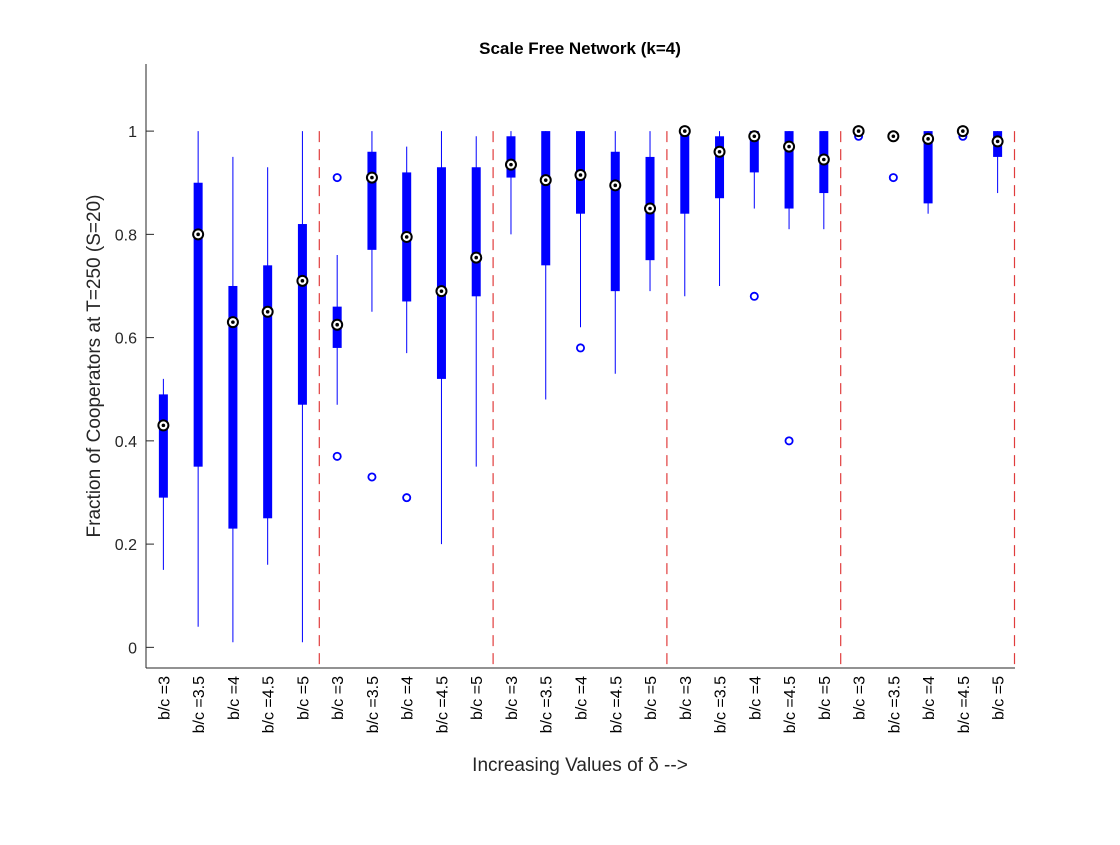 This screenshot has width=1120, height=845. What do you see at coordinates (126, 235) in the screenshot?
I see `y-tick-label: 0.8` at bounding box center [126, 235].